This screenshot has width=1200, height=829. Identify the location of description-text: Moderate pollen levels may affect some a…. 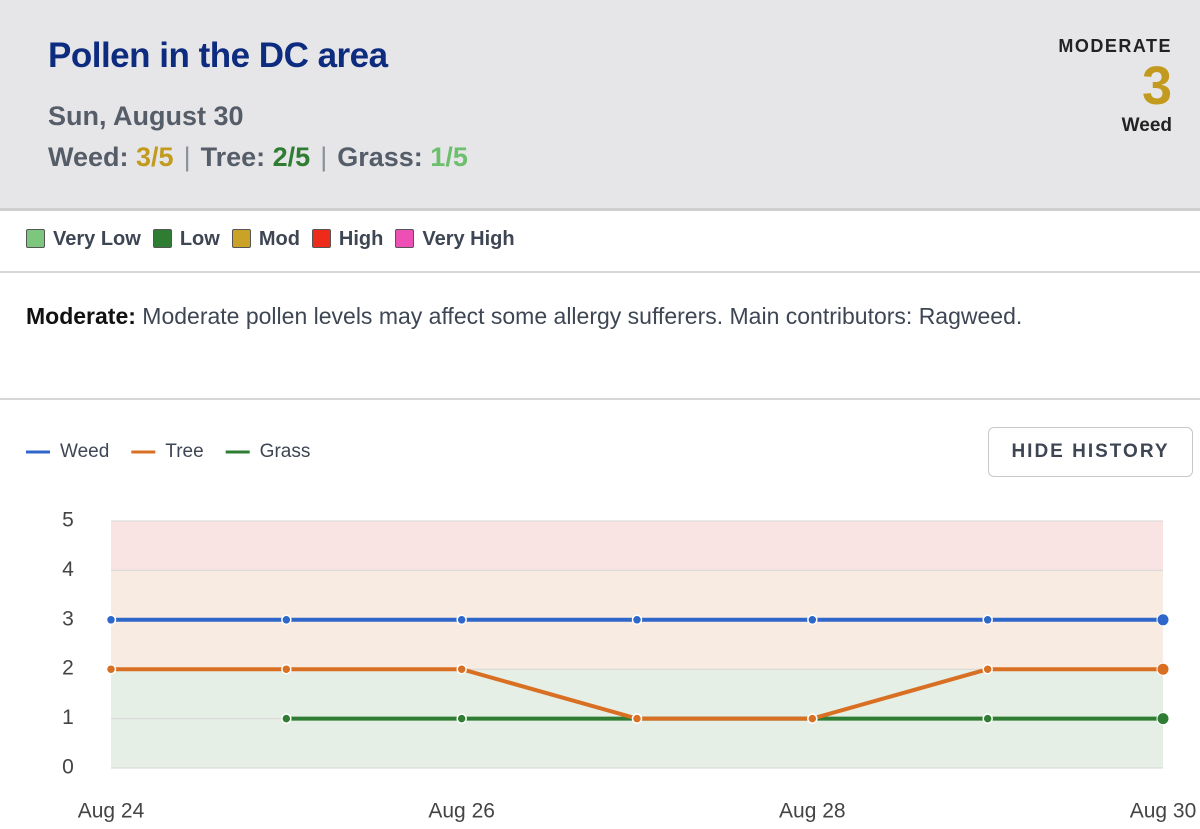
(582, 316).